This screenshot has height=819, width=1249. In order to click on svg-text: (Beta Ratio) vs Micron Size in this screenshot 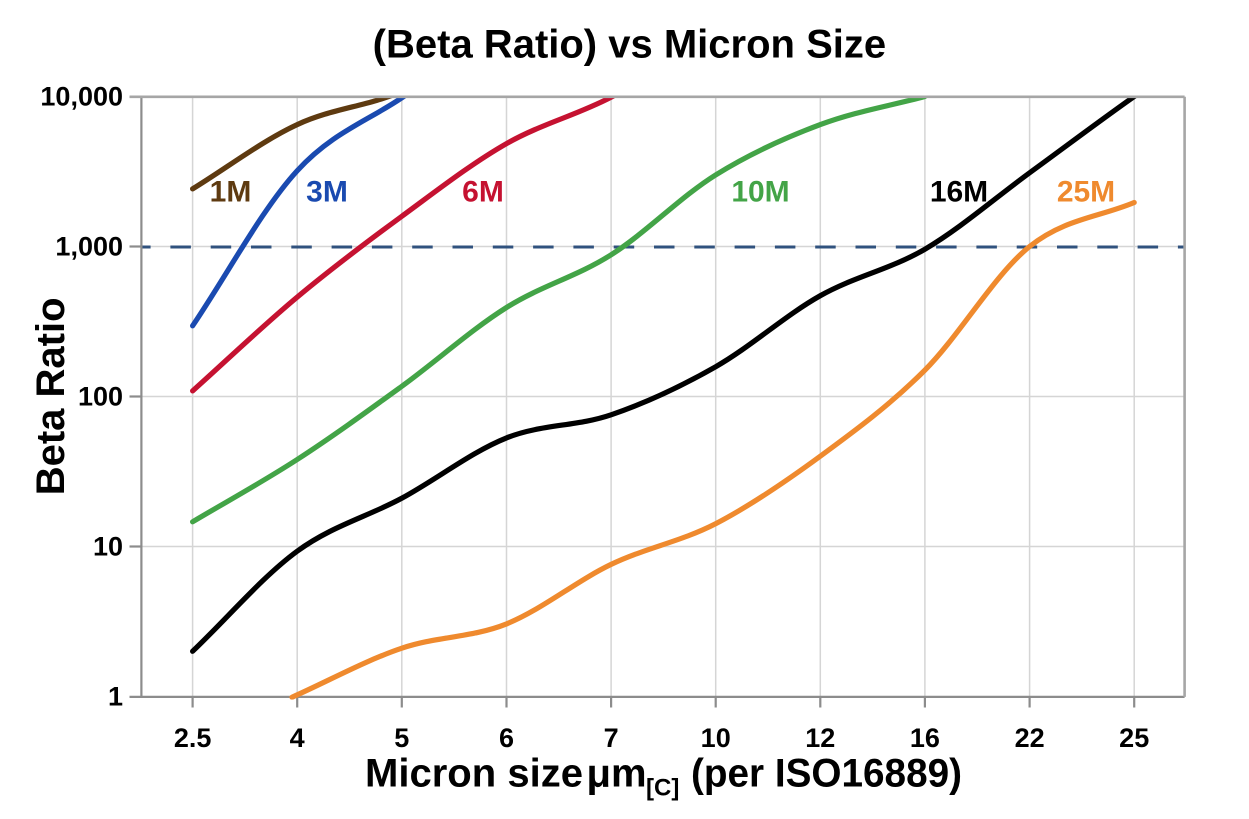, I will do `click(629, 44)`.